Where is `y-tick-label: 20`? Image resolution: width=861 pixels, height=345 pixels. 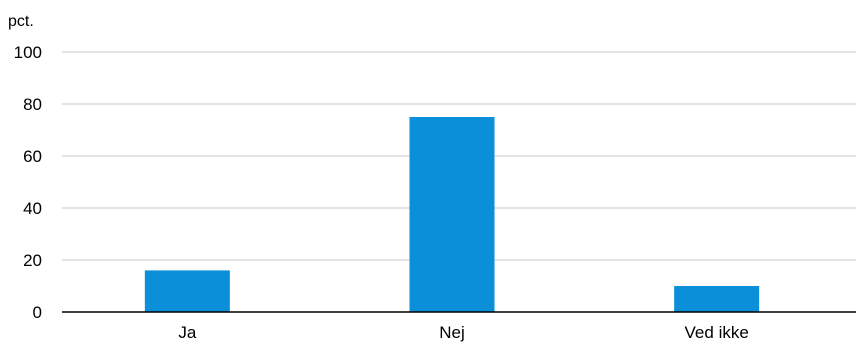 y-tick-label: 20 is located at coordinates (32, 260).